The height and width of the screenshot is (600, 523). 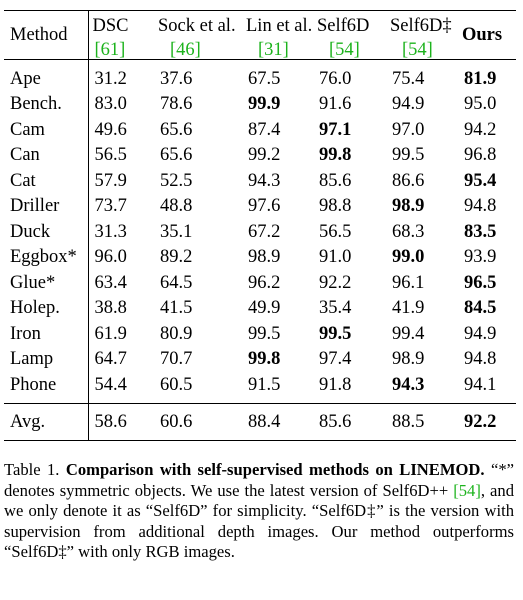 What do you see at coordinates (335, 155) in the screenshot?
I see `best-value: 99.8` at bounding box center [335, 155].